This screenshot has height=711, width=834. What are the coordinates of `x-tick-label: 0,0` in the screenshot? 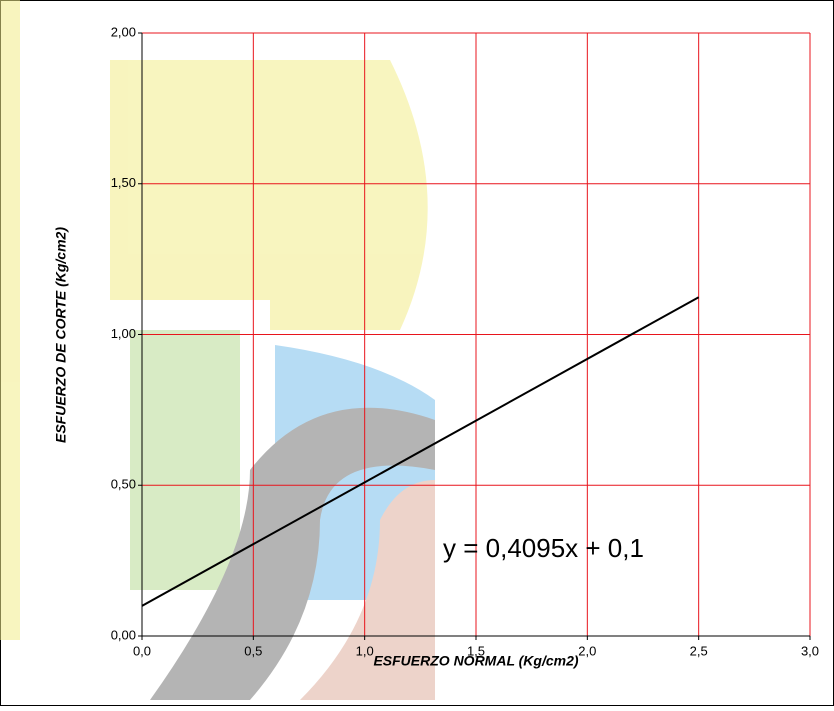 It's located at (142, 650).